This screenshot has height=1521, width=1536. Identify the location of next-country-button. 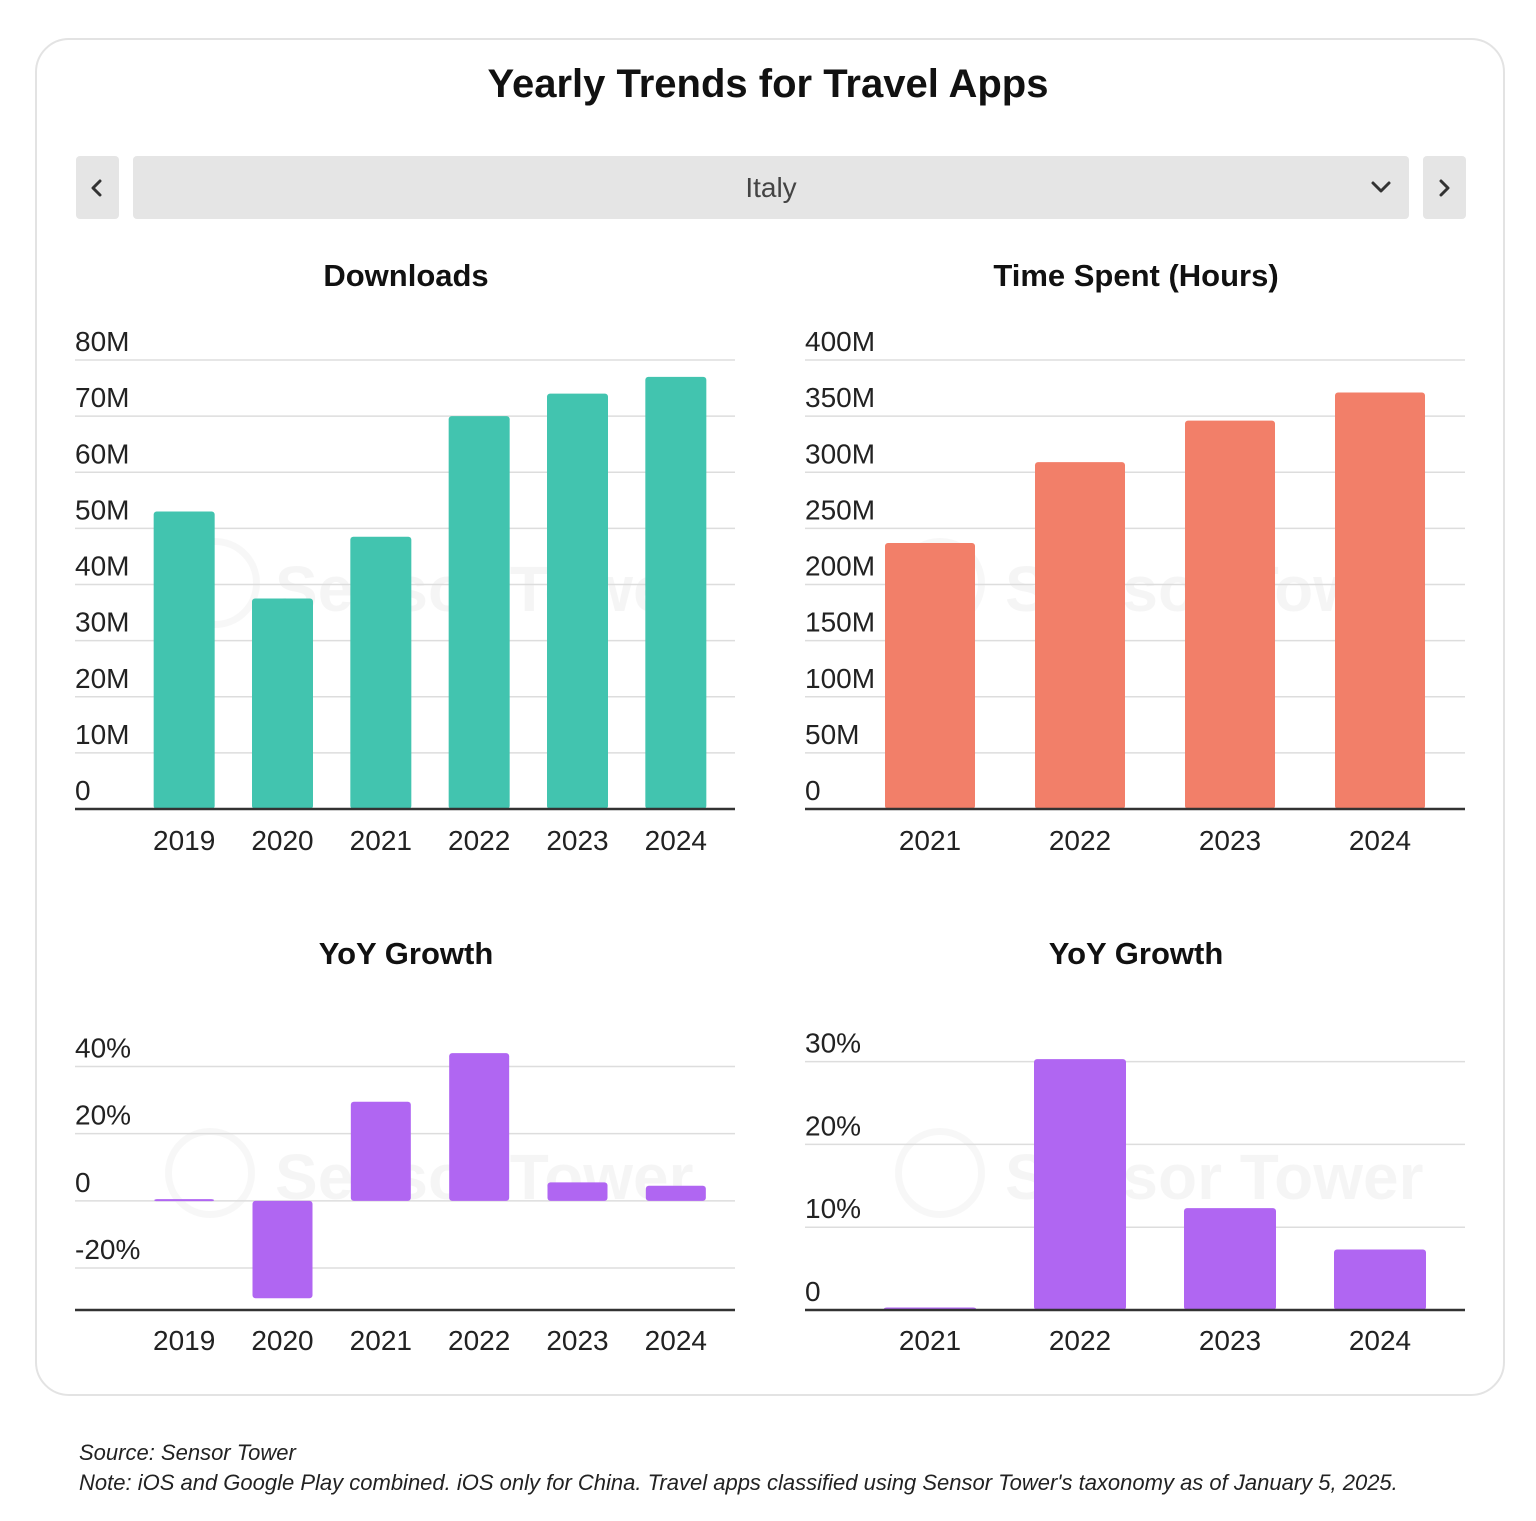
(1444, 187).